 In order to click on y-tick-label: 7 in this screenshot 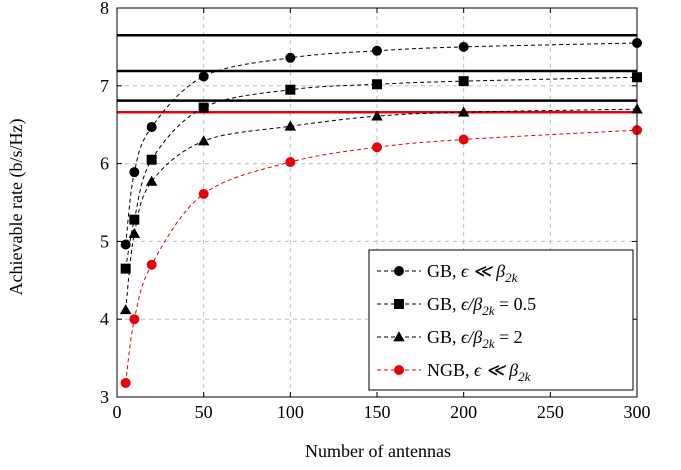, I will do `click(104, 86)`.